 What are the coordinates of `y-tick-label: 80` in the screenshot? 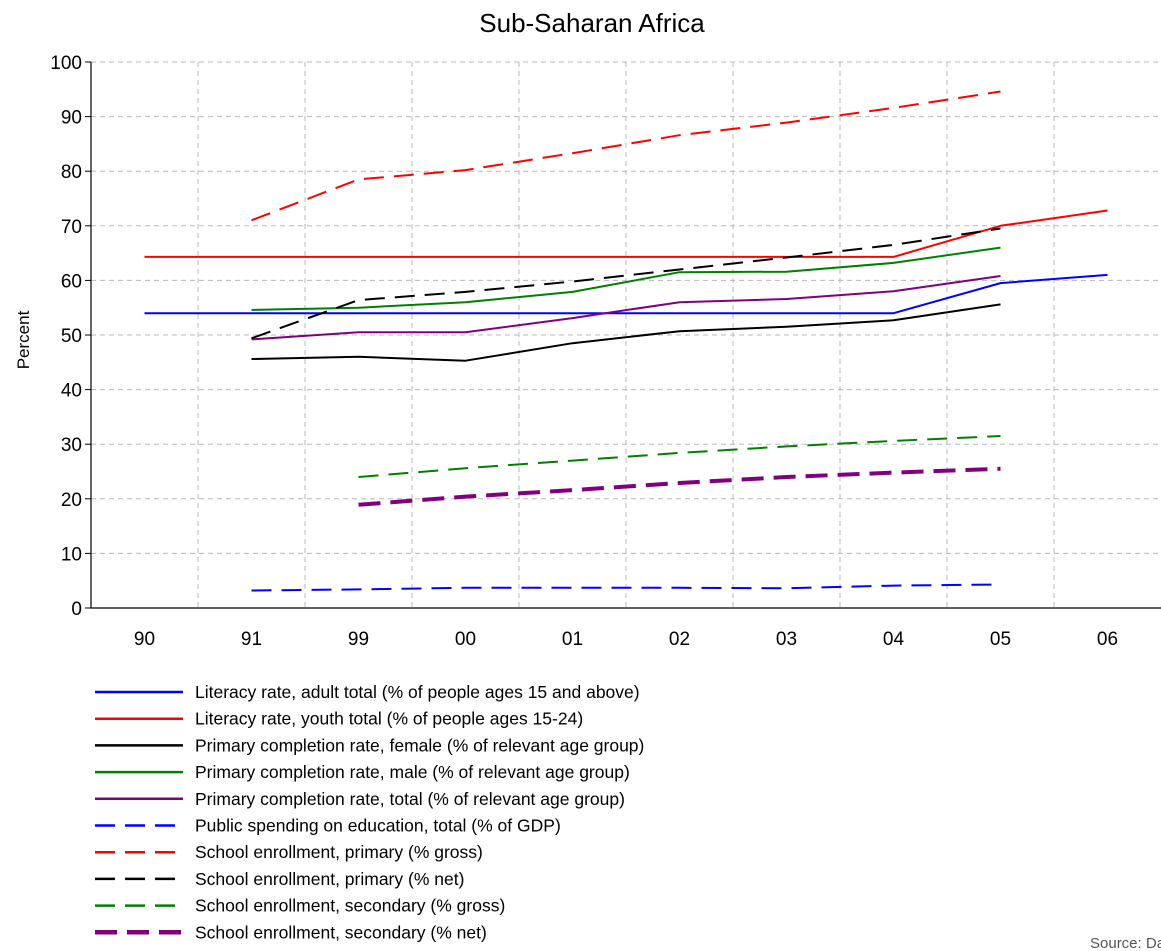 It's located at (71, 172).